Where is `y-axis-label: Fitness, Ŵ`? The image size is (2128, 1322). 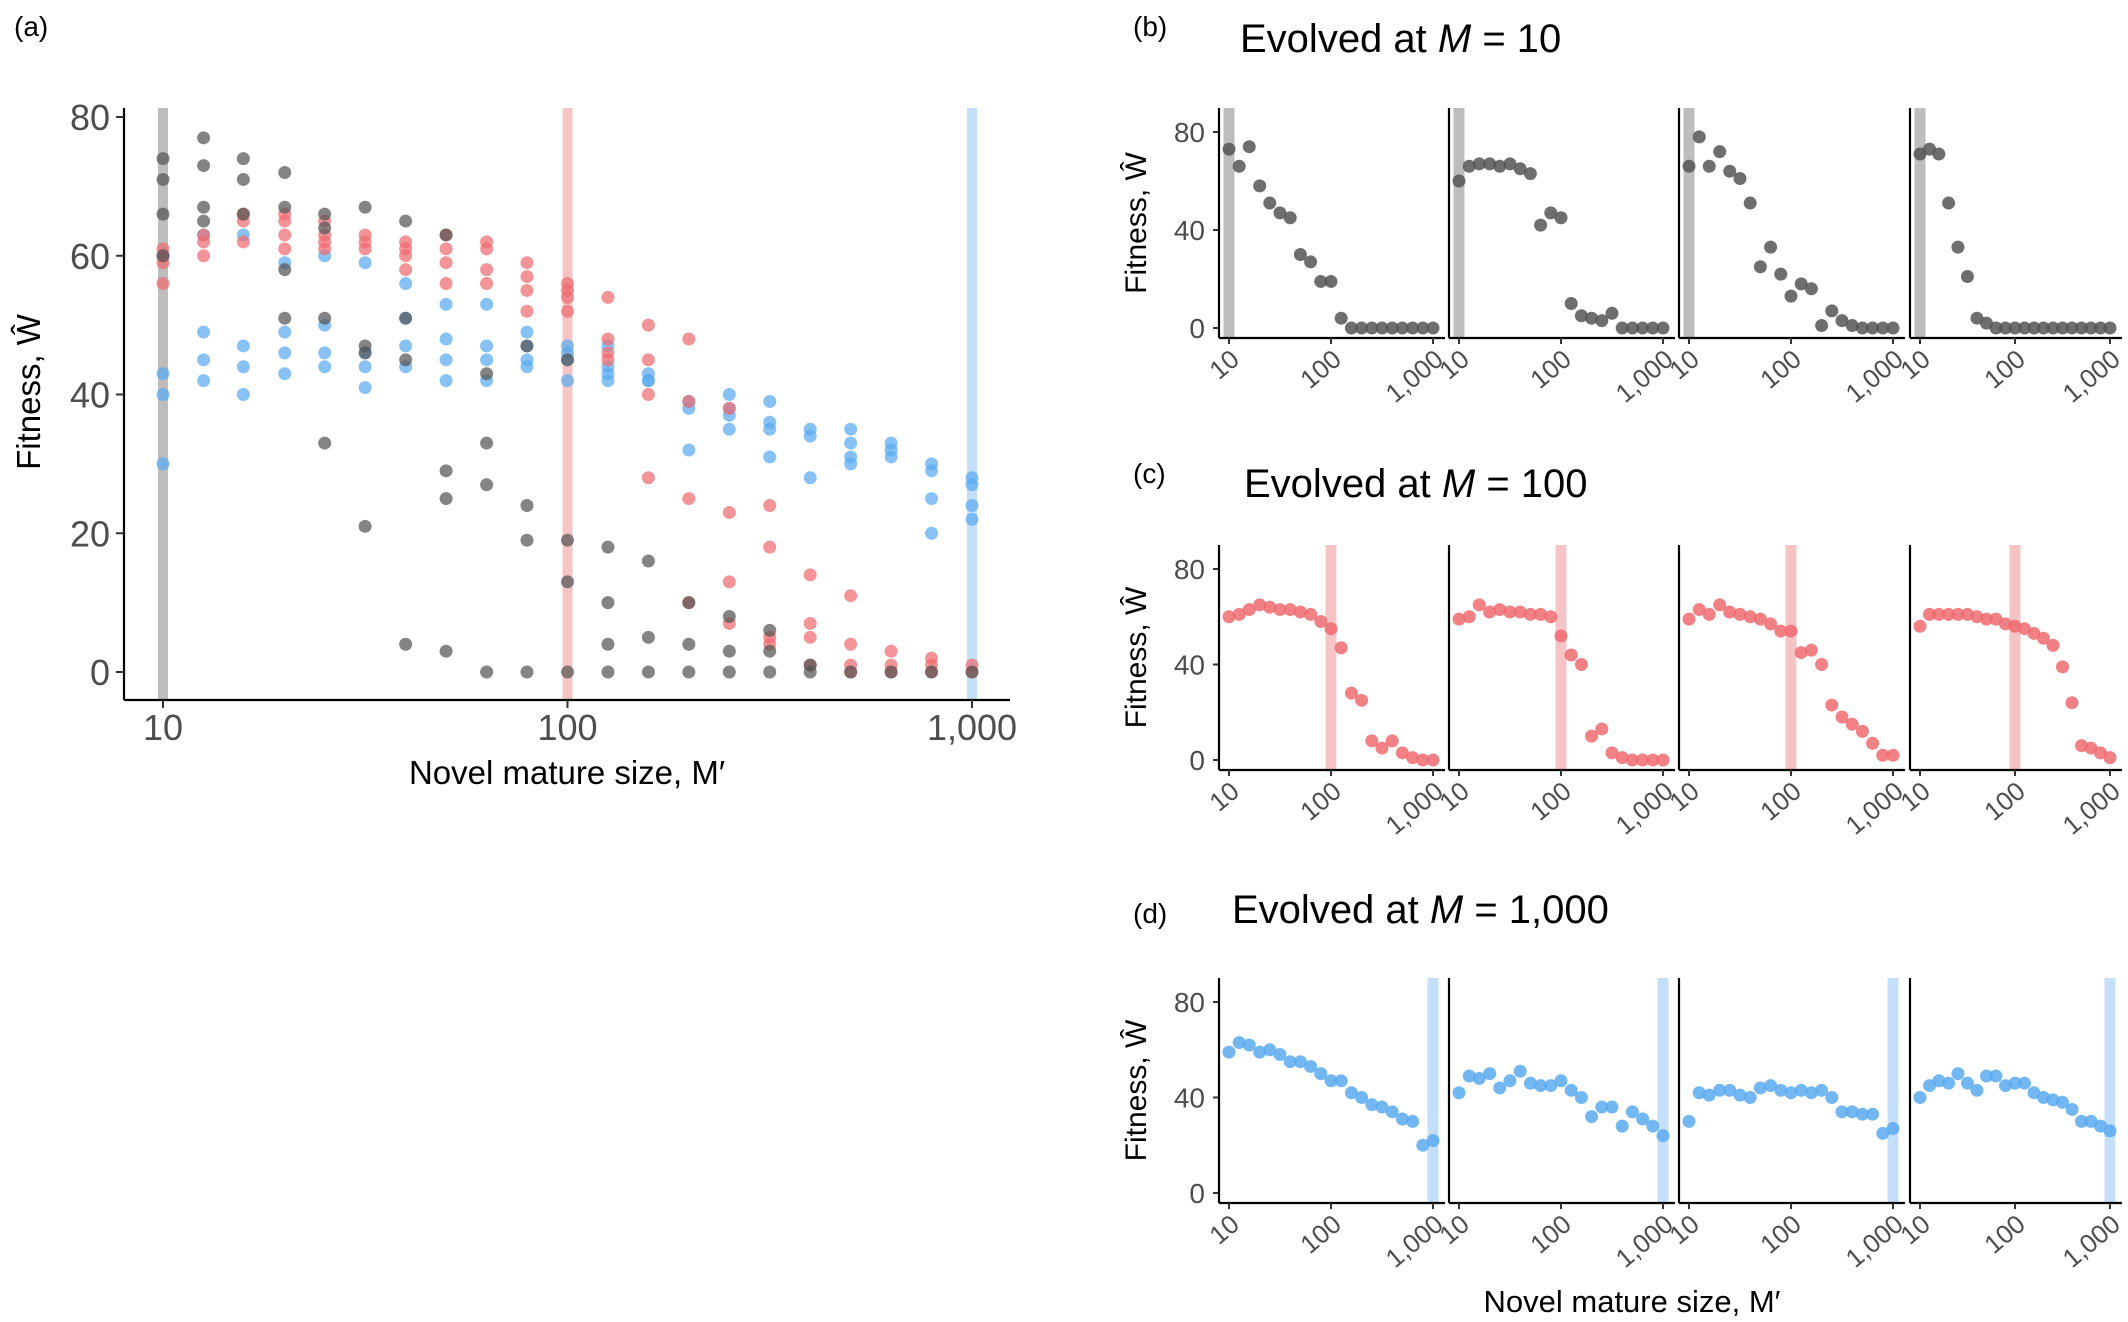 y-axis-label: Fitness, Ŵ is located at coordinates (1136, 1090).